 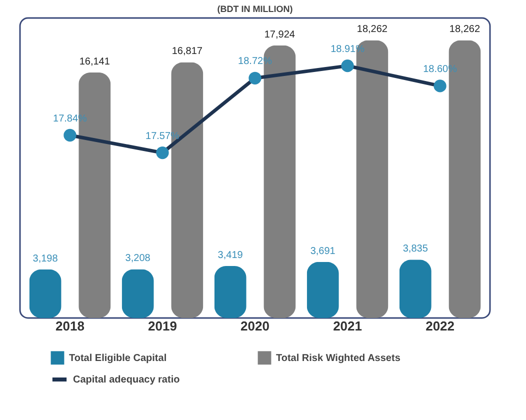 I want to click on data-label: 3,419, so click(x=231, y=255).